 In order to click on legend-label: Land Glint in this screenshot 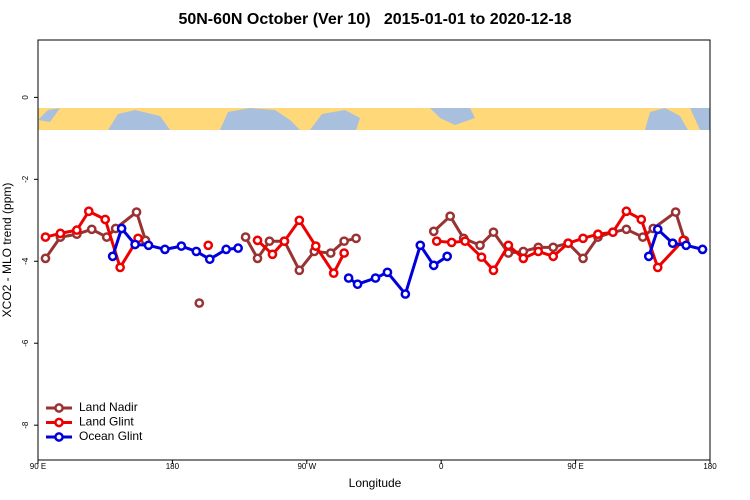, I will do `click(106, 422)`.